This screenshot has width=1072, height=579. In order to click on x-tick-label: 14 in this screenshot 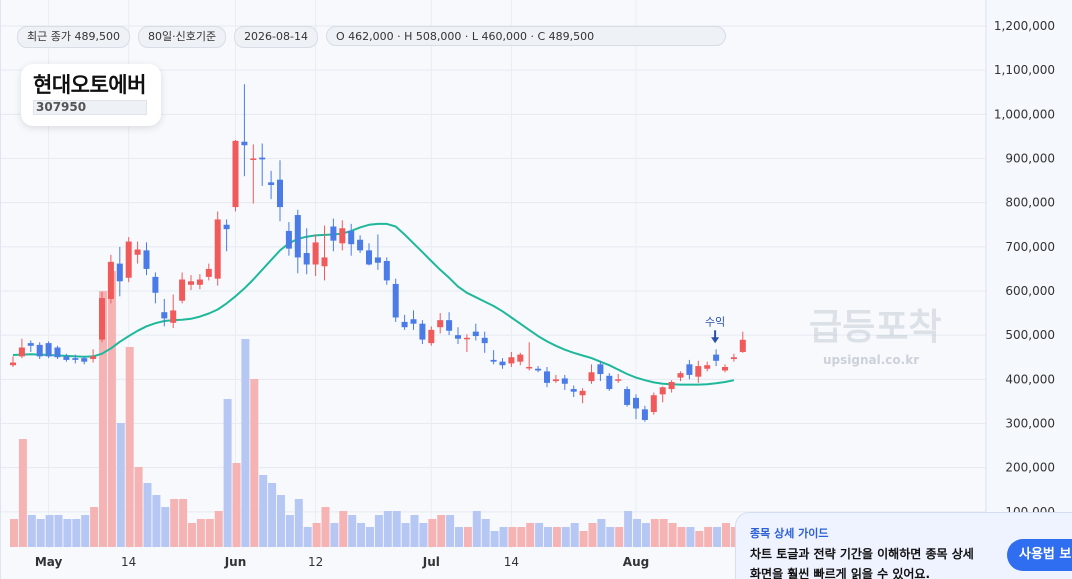, I will do `click(511, 562)`.